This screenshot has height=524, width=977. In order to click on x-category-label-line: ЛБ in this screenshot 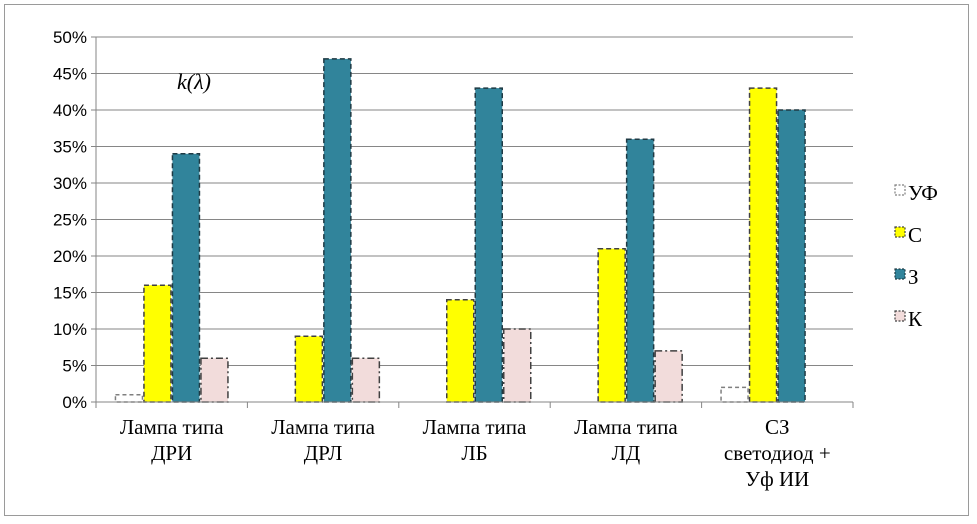, I will do `click(474, 453)`.